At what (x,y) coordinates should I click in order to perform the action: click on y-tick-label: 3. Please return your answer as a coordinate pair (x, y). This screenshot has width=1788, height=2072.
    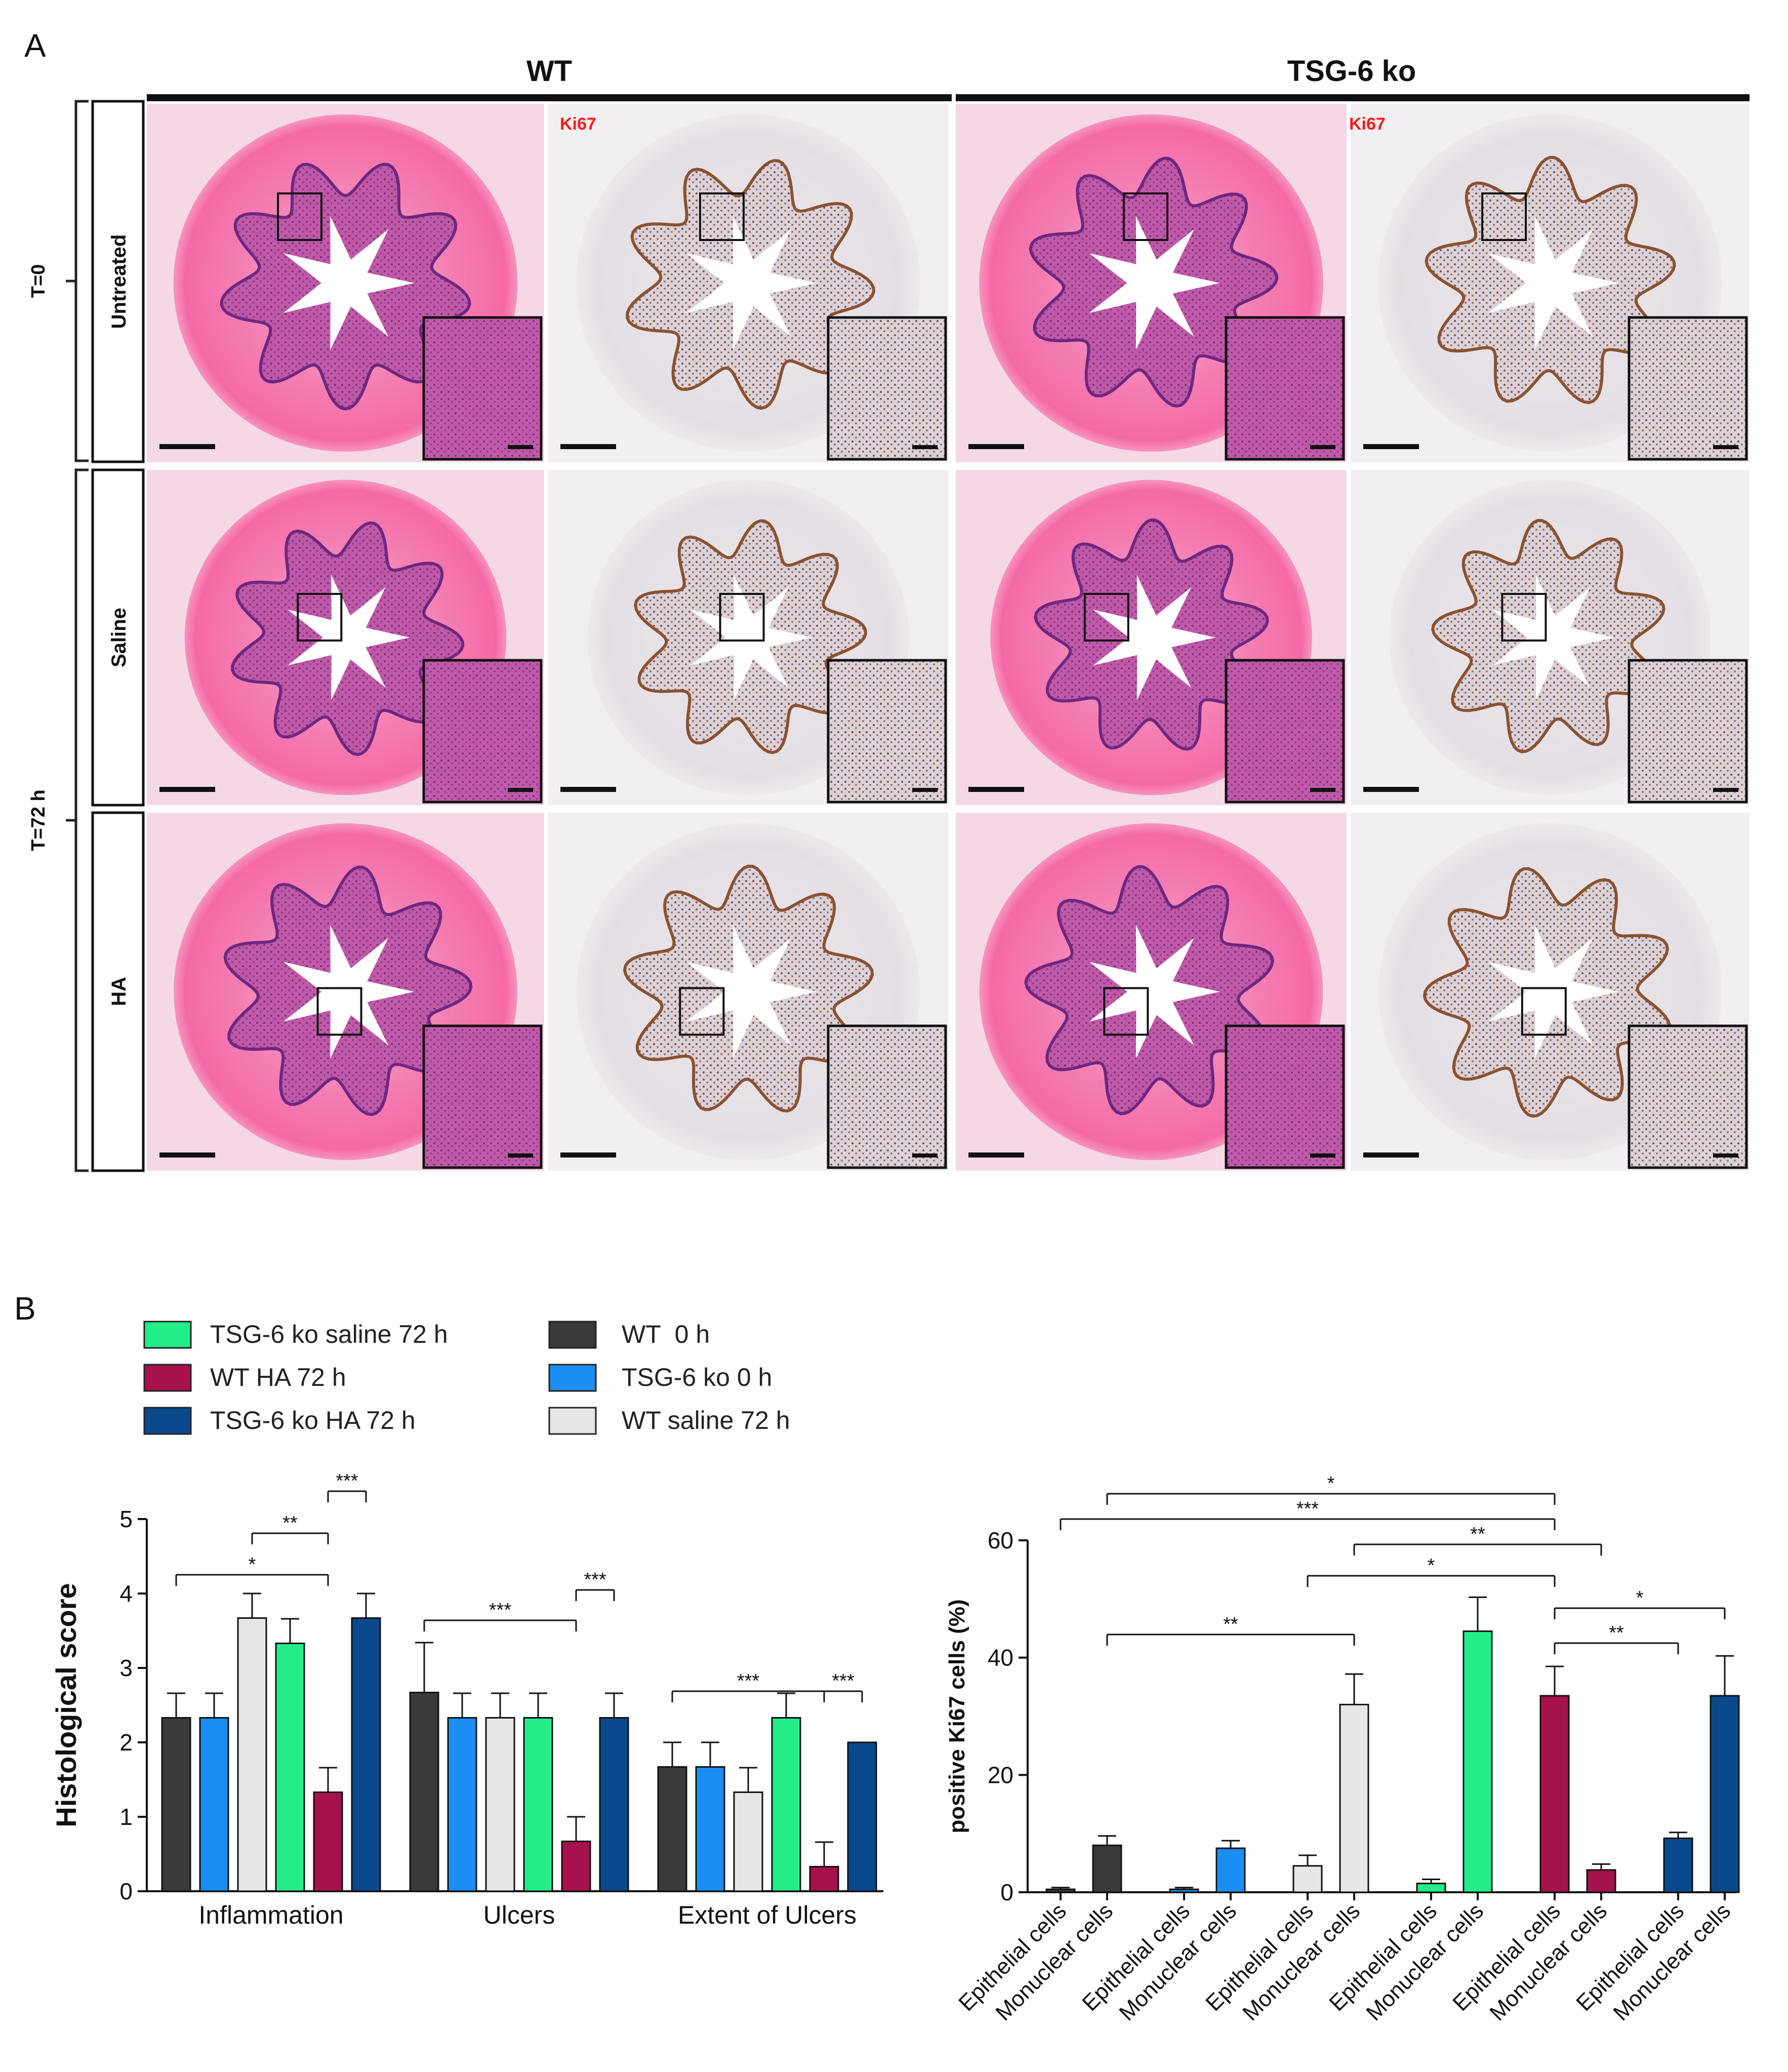
    Looking at the image, I should click on (126, 1668).